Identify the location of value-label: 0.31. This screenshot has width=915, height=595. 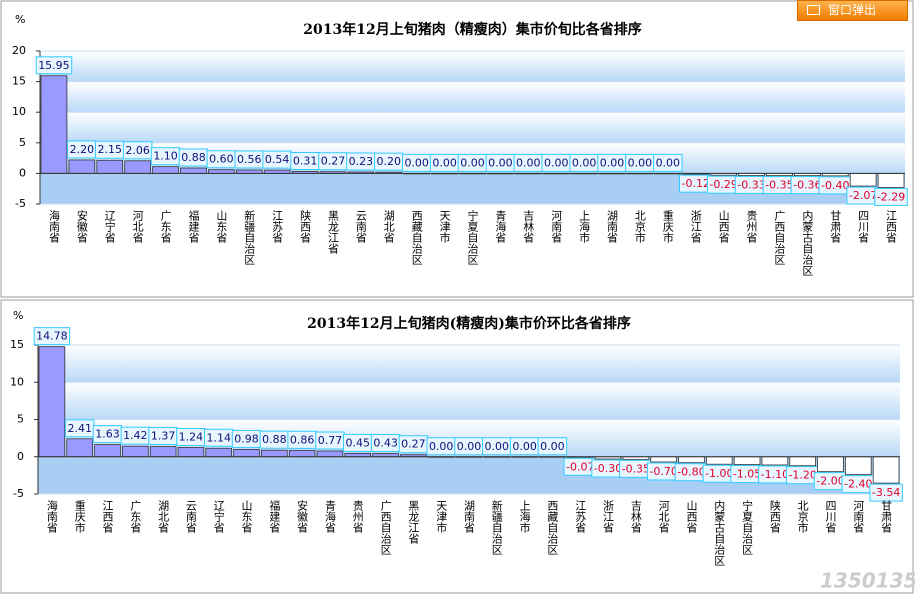
(305, 161).